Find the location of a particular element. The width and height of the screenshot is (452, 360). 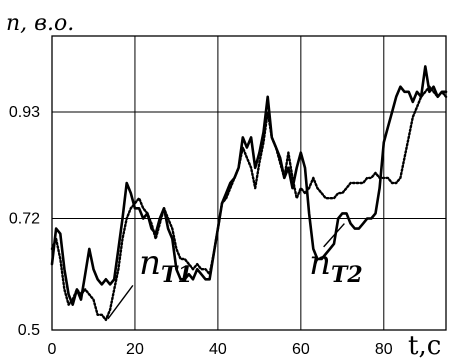

annotation-subscript: T1 is located at coordinates (177, 275).